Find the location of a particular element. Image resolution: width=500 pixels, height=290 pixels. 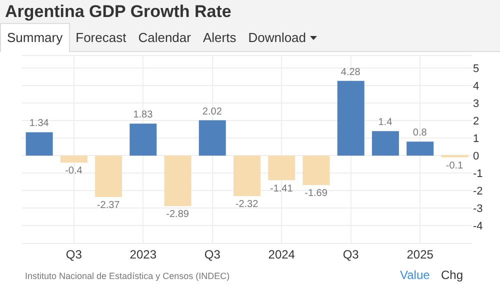

data-label: -1.41 is located at coordinates (282, 188).